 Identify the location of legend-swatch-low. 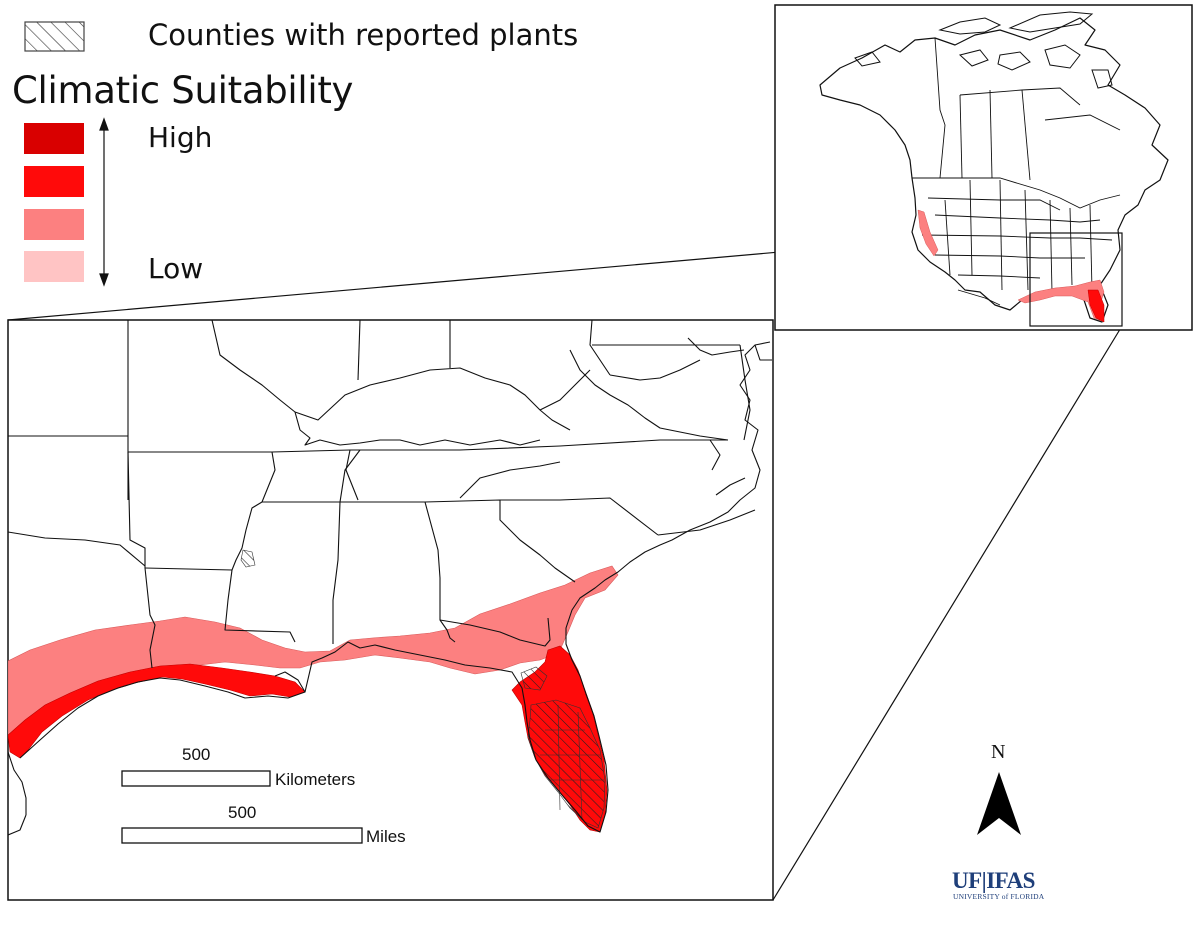
(54, 266).